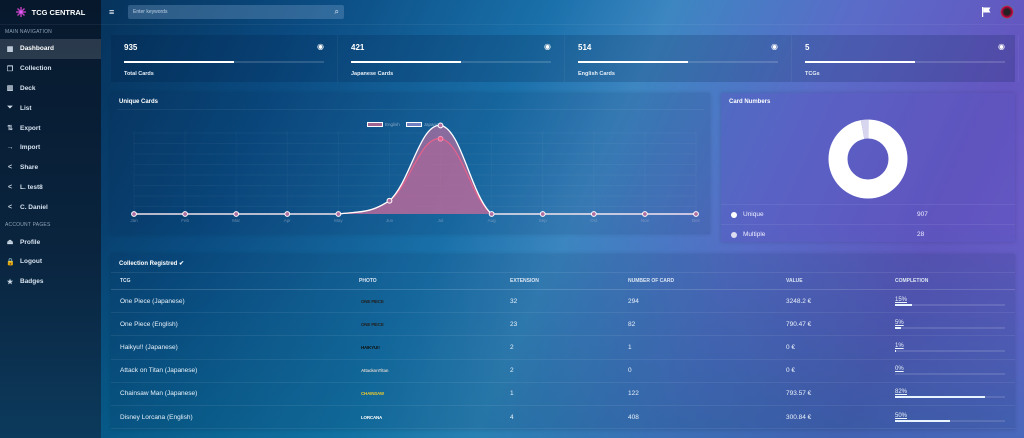 The height and width of the screenshot is (438, 1024). I want to click on completion-pct: 15%, so click(901, 299).